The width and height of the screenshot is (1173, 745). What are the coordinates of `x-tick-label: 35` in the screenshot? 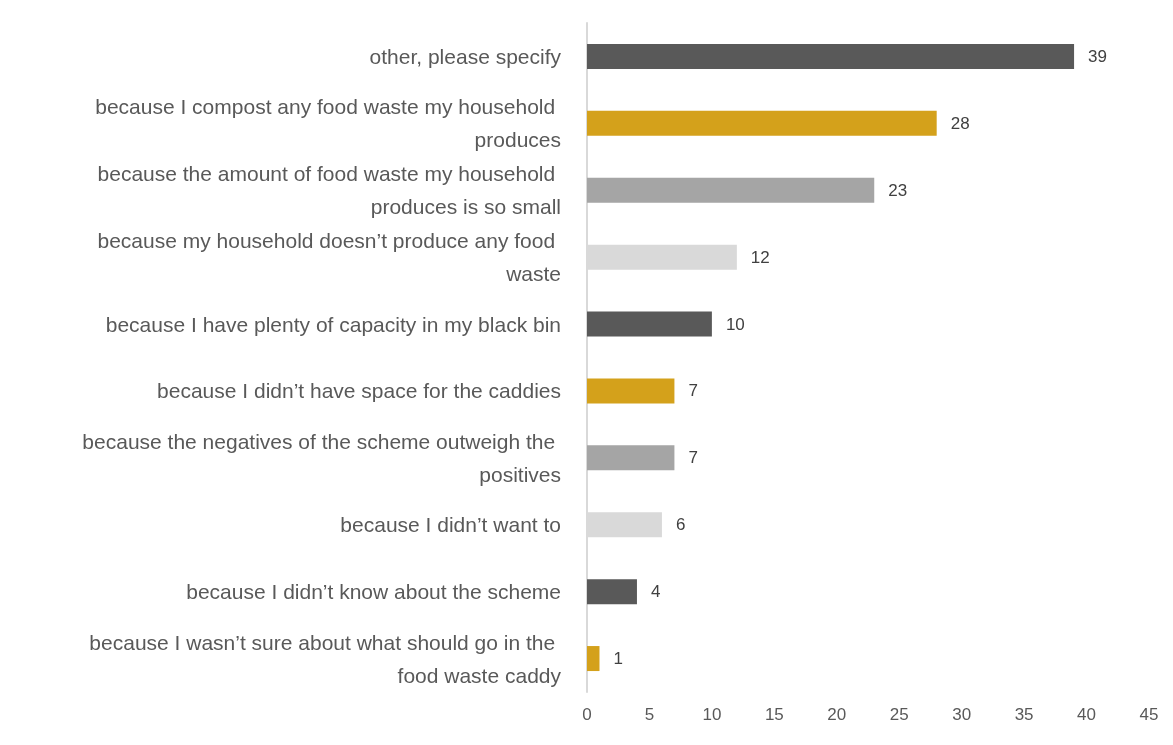 It's located at (1024, 714).